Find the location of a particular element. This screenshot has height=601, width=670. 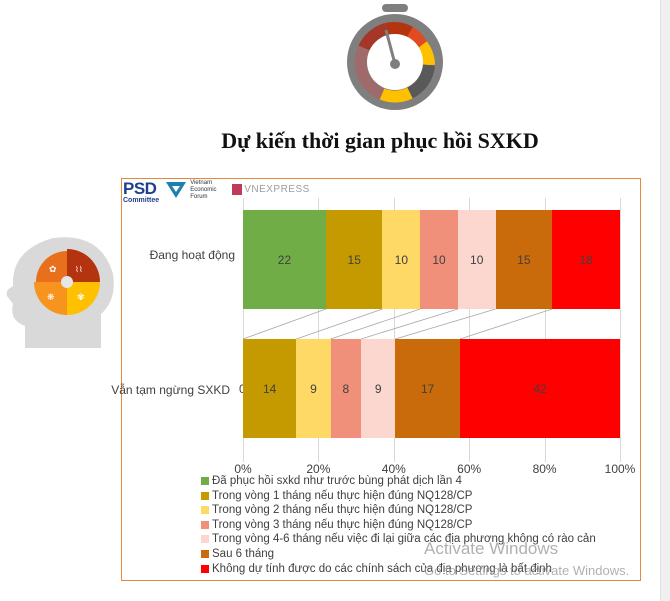

category-label: Đang hoạt động is located at coordinates (192, 254).